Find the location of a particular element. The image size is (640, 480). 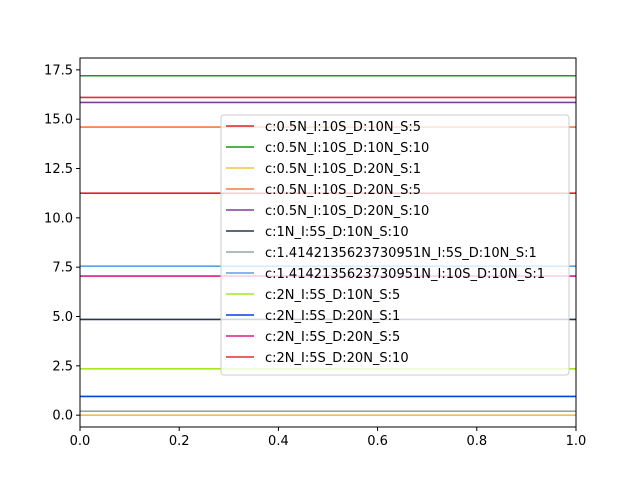

x-tick-label-2: 0.4 is located at coordinates (278, 441).